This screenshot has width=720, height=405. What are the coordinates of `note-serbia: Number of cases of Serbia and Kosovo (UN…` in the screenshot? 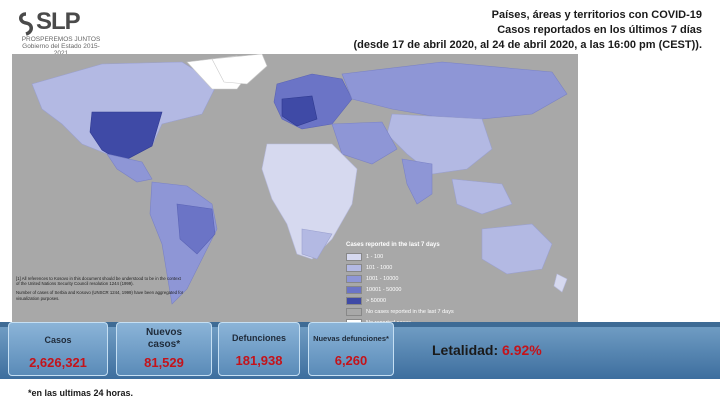 It's located at (100, 295).